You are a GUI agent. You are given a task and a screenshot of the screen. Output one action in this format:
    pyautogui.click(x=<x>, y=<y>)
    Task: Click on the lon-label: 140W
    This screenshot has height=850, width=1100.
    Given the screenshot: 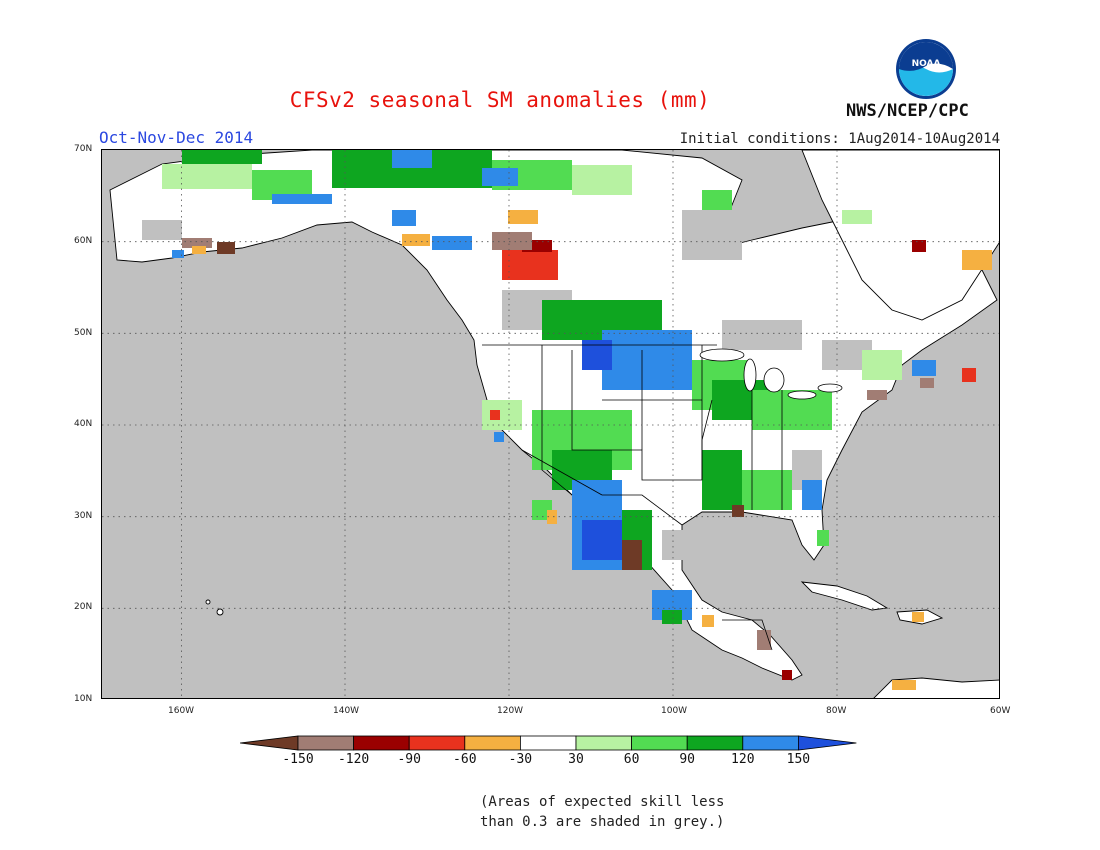 What is the action you would take?
    pyautogui.click(x=346, y=711)
    